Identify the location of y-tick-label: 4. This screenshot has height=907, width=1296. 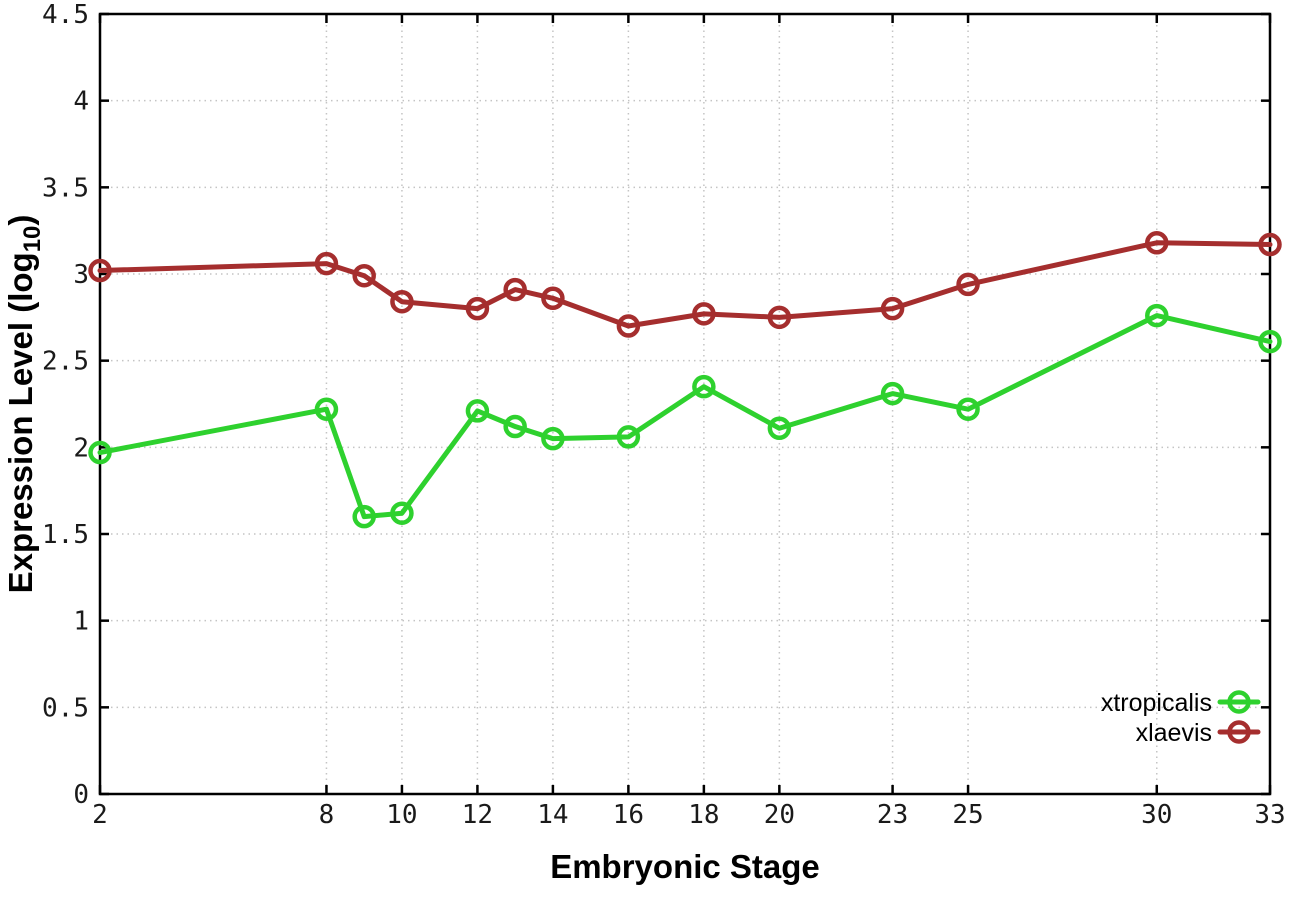
(81, 102).